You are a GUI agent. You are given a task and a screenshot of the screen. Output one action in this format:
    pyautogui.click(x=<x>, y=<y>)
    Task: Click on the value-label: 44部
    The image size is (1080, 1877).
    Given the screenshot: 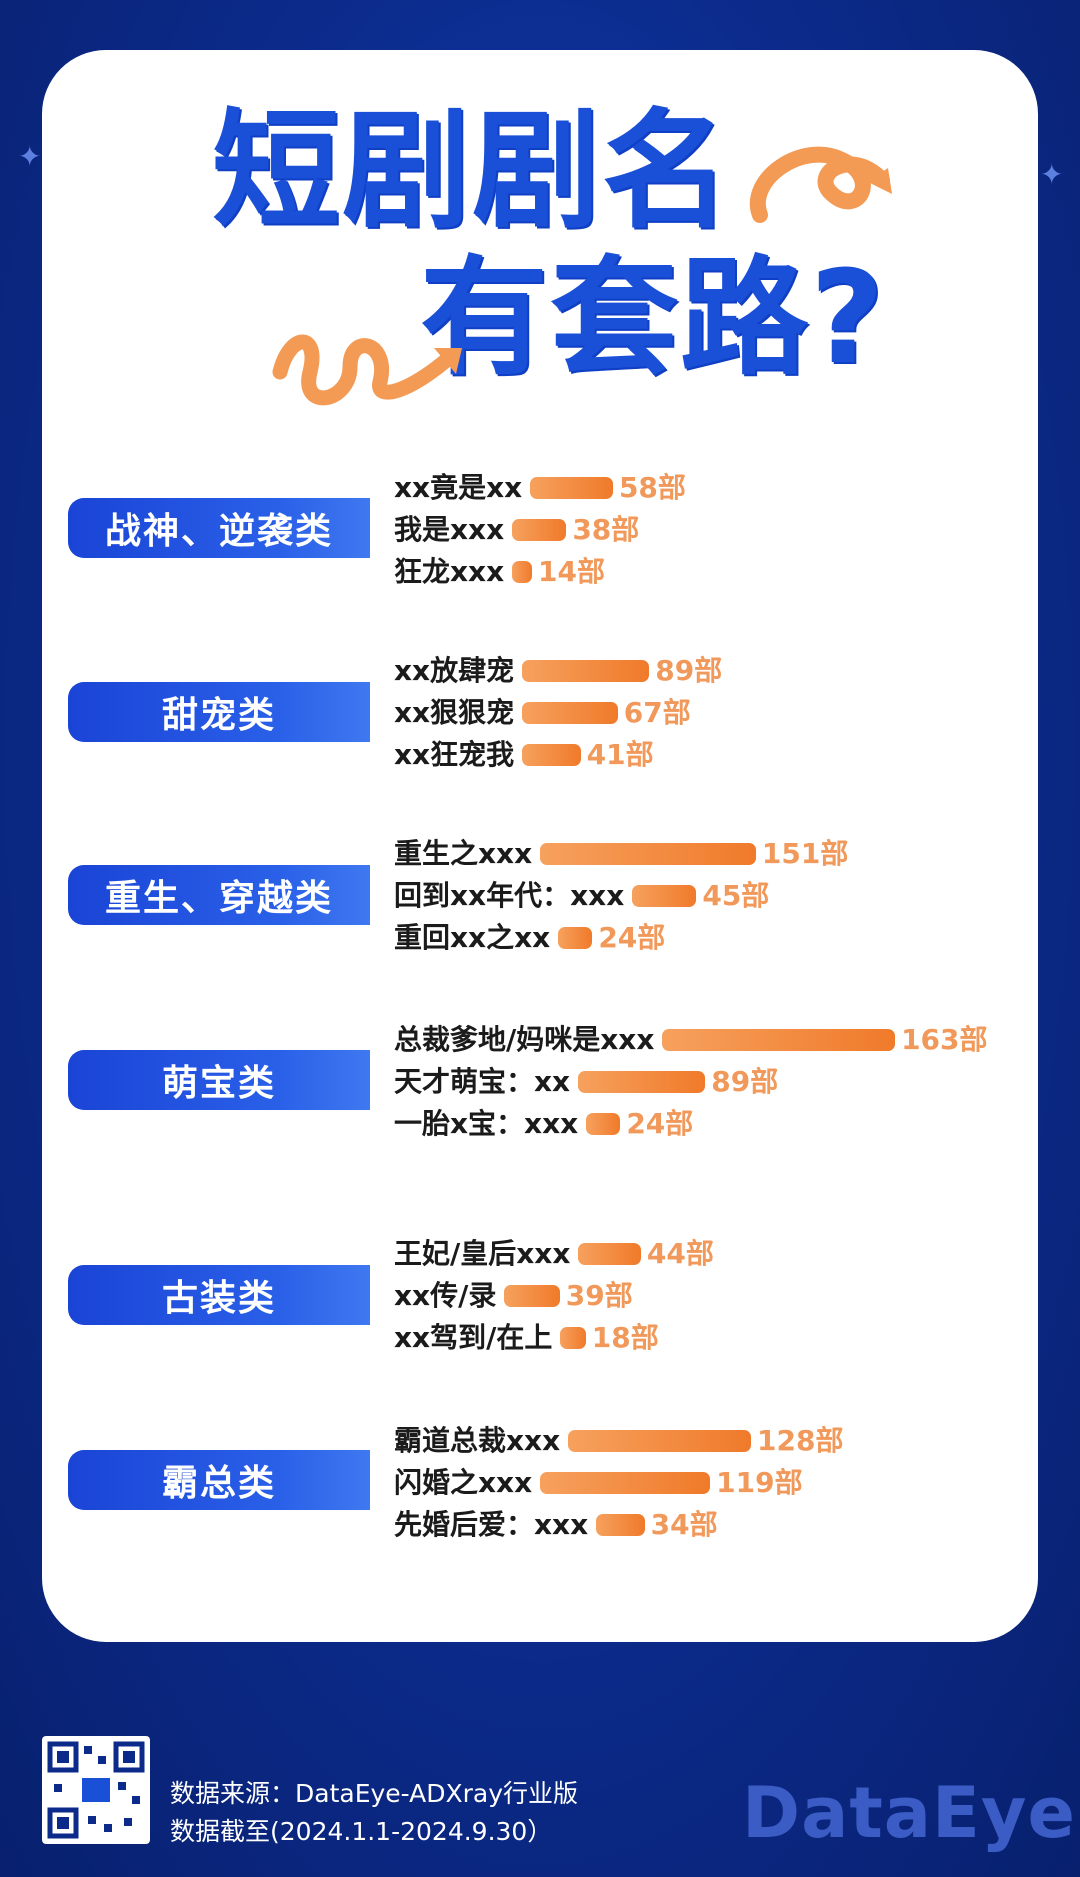 What is the action you would take?
    pyautogui.click(x=680, y=1253)
    